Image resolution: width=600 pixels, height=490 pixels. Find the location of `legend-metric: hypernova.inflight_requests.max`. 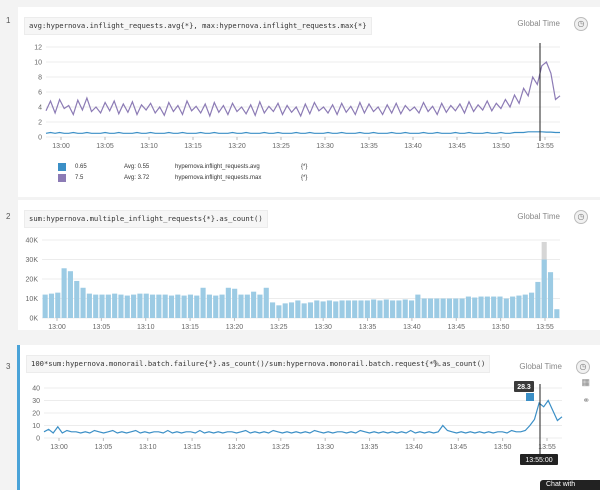

legend-metric: hypernova.inflight_requests.max is located at coordinates (218, 178).